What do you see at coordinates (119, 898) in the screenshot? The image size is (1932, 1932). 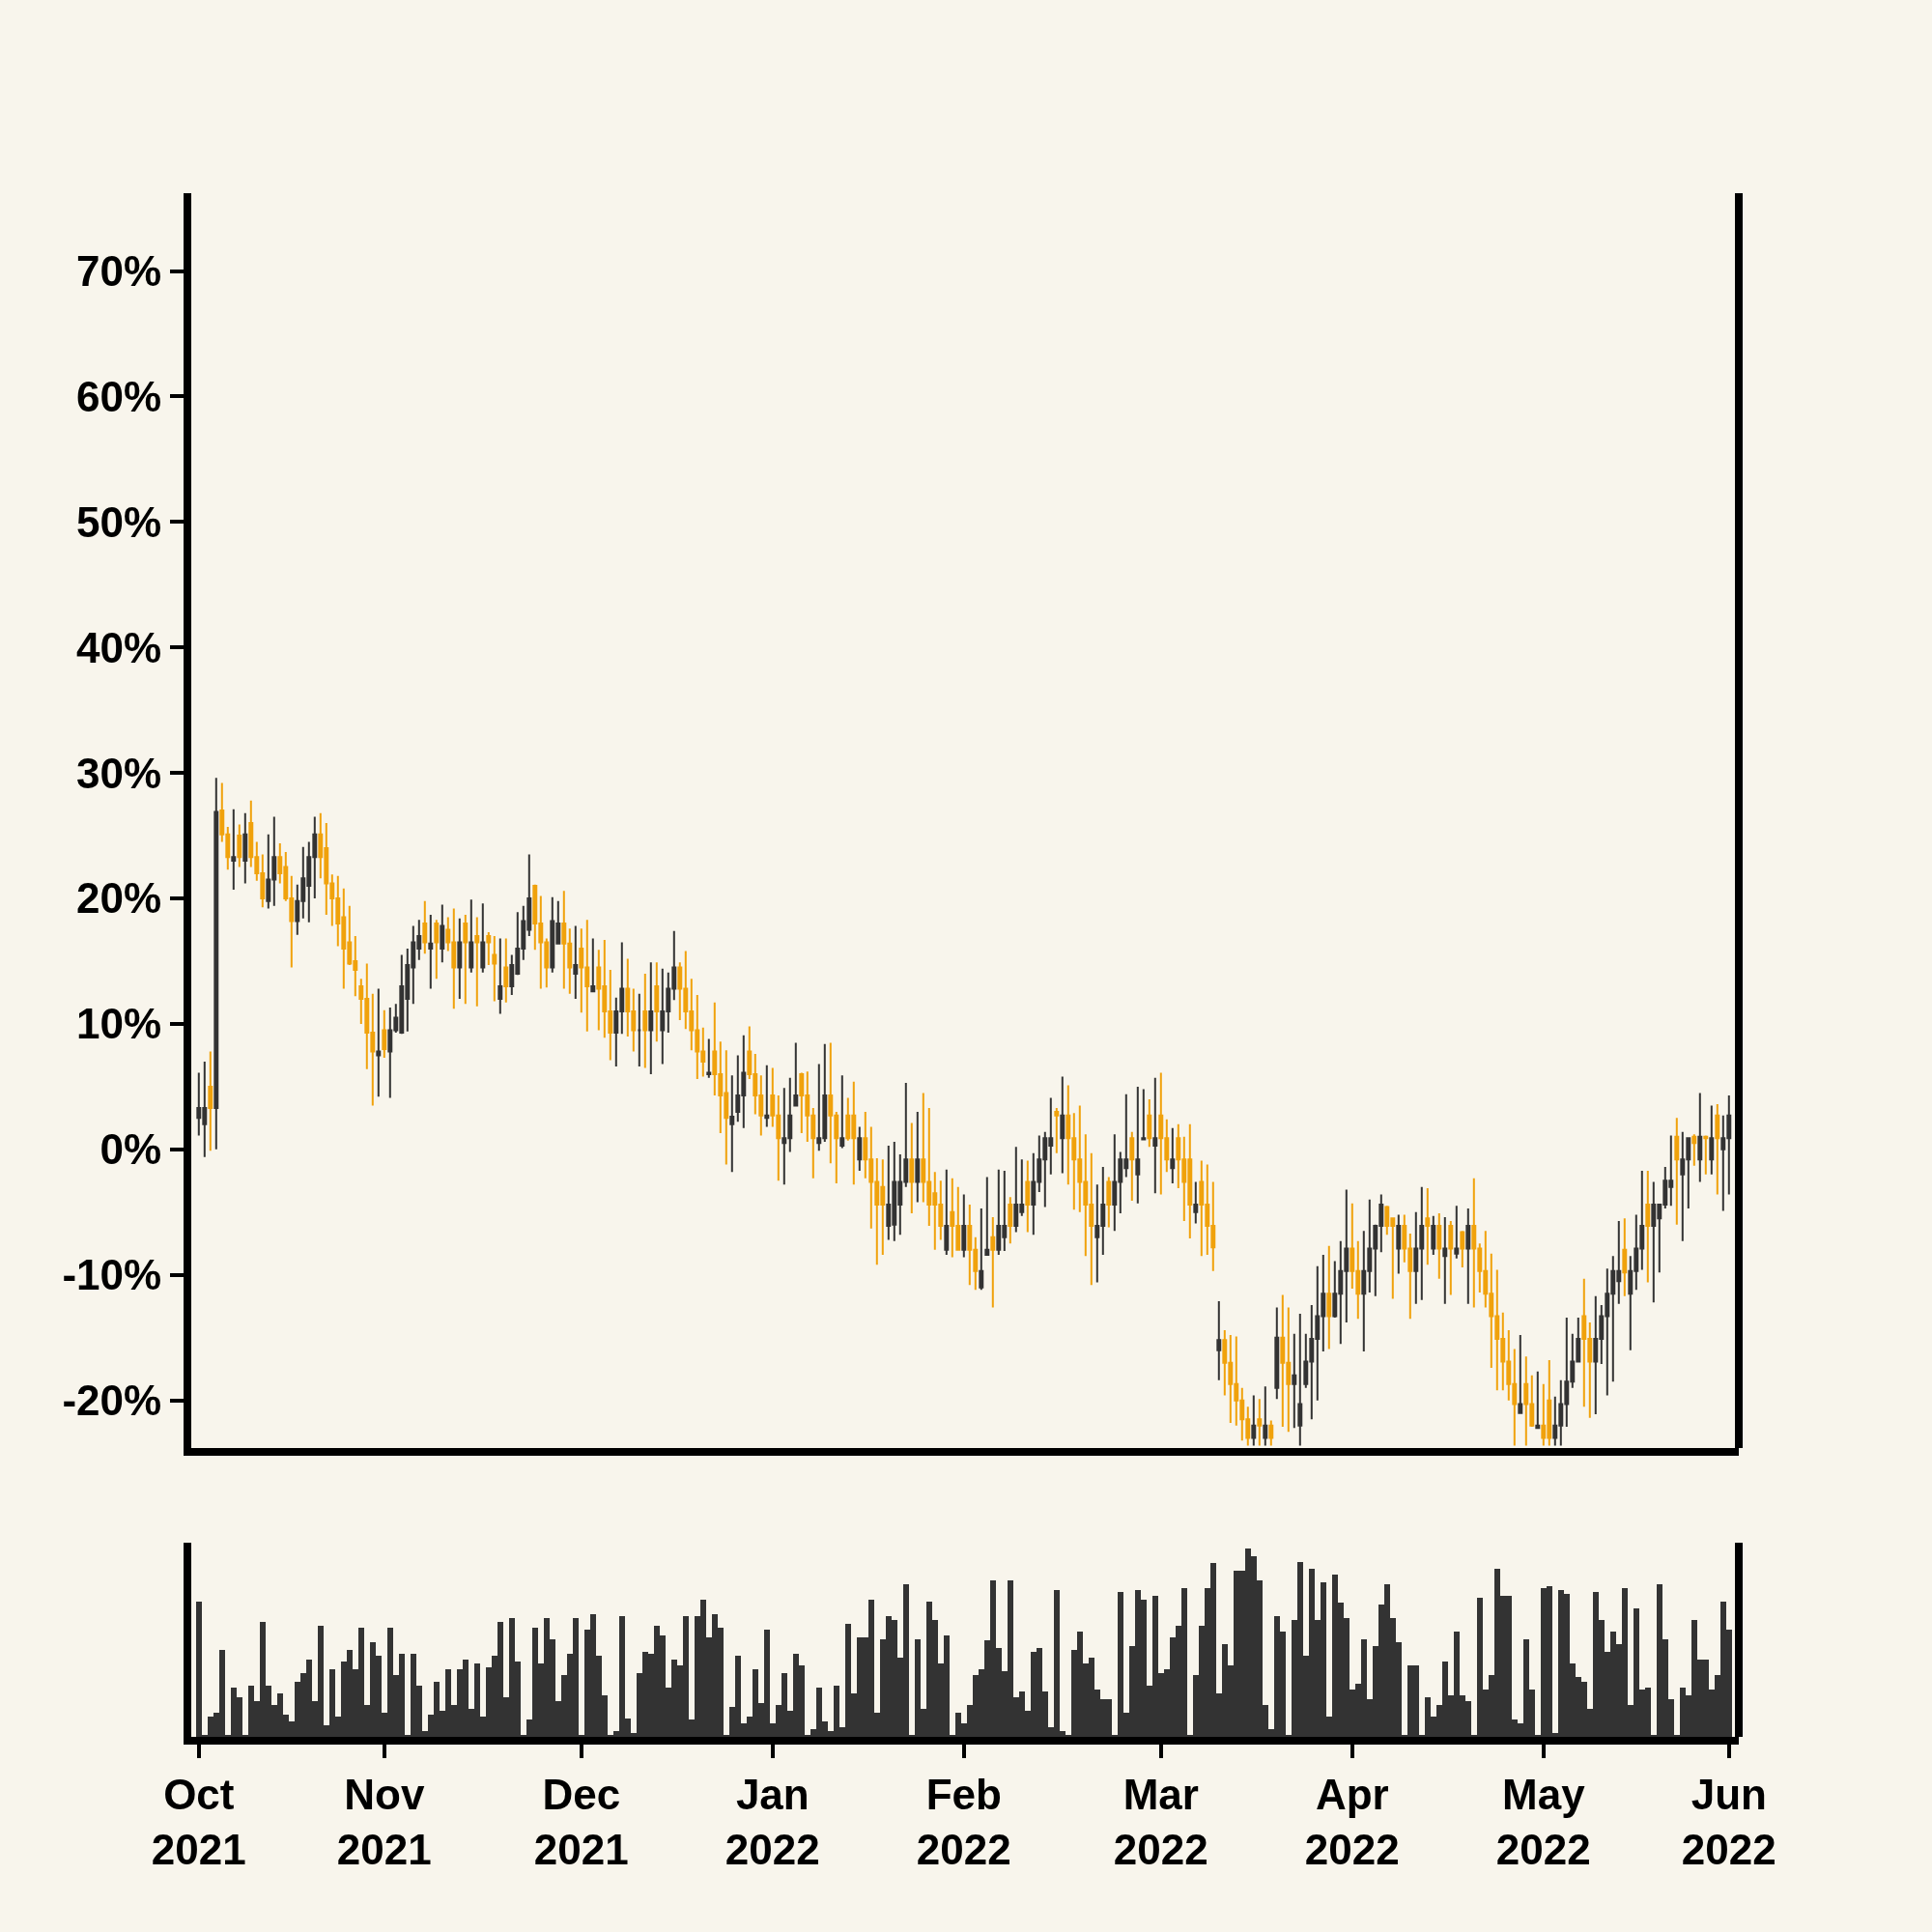 I see `y-tick-label: 20%` at bounding box center [119, 898].